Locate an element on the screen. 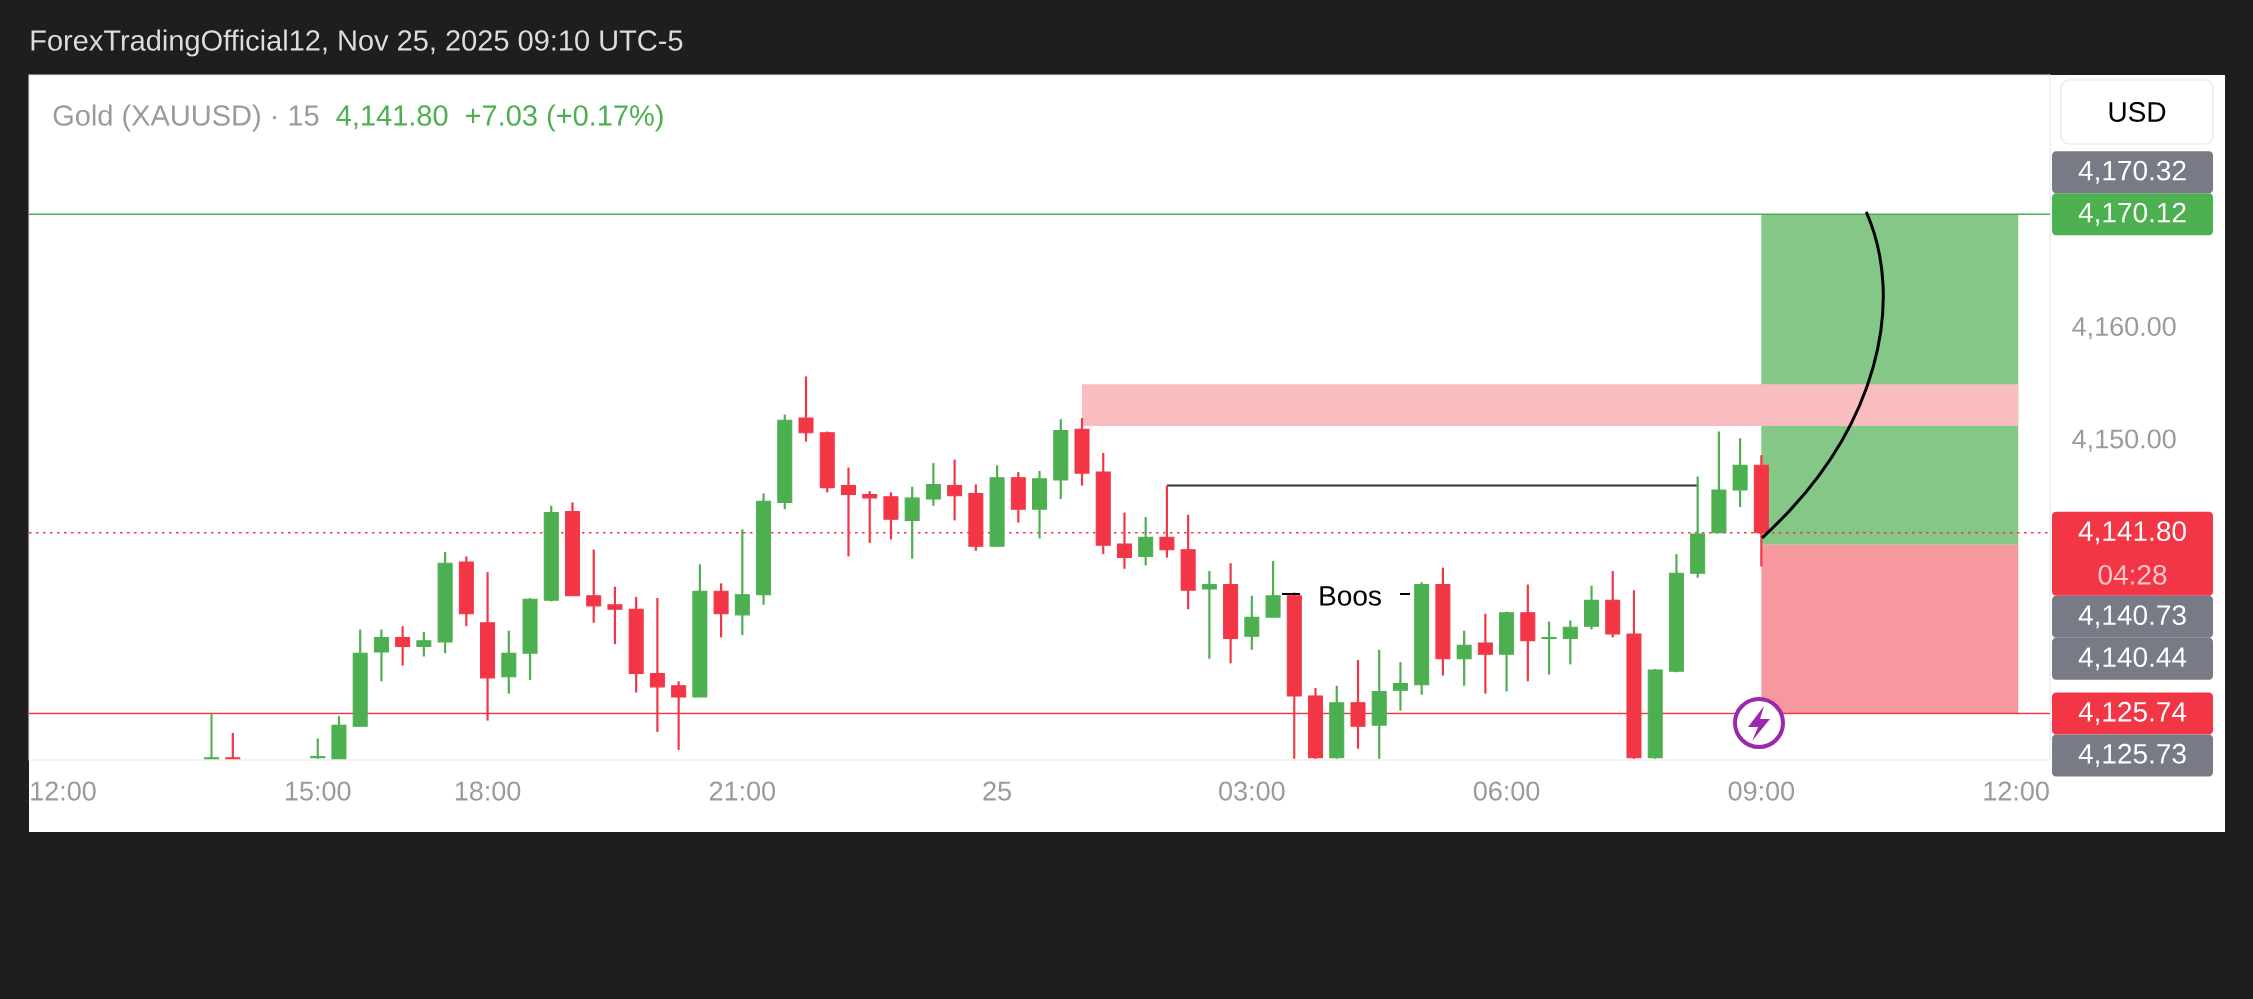  x-tick-label: 18:00 is located at coordinates (488, 791).